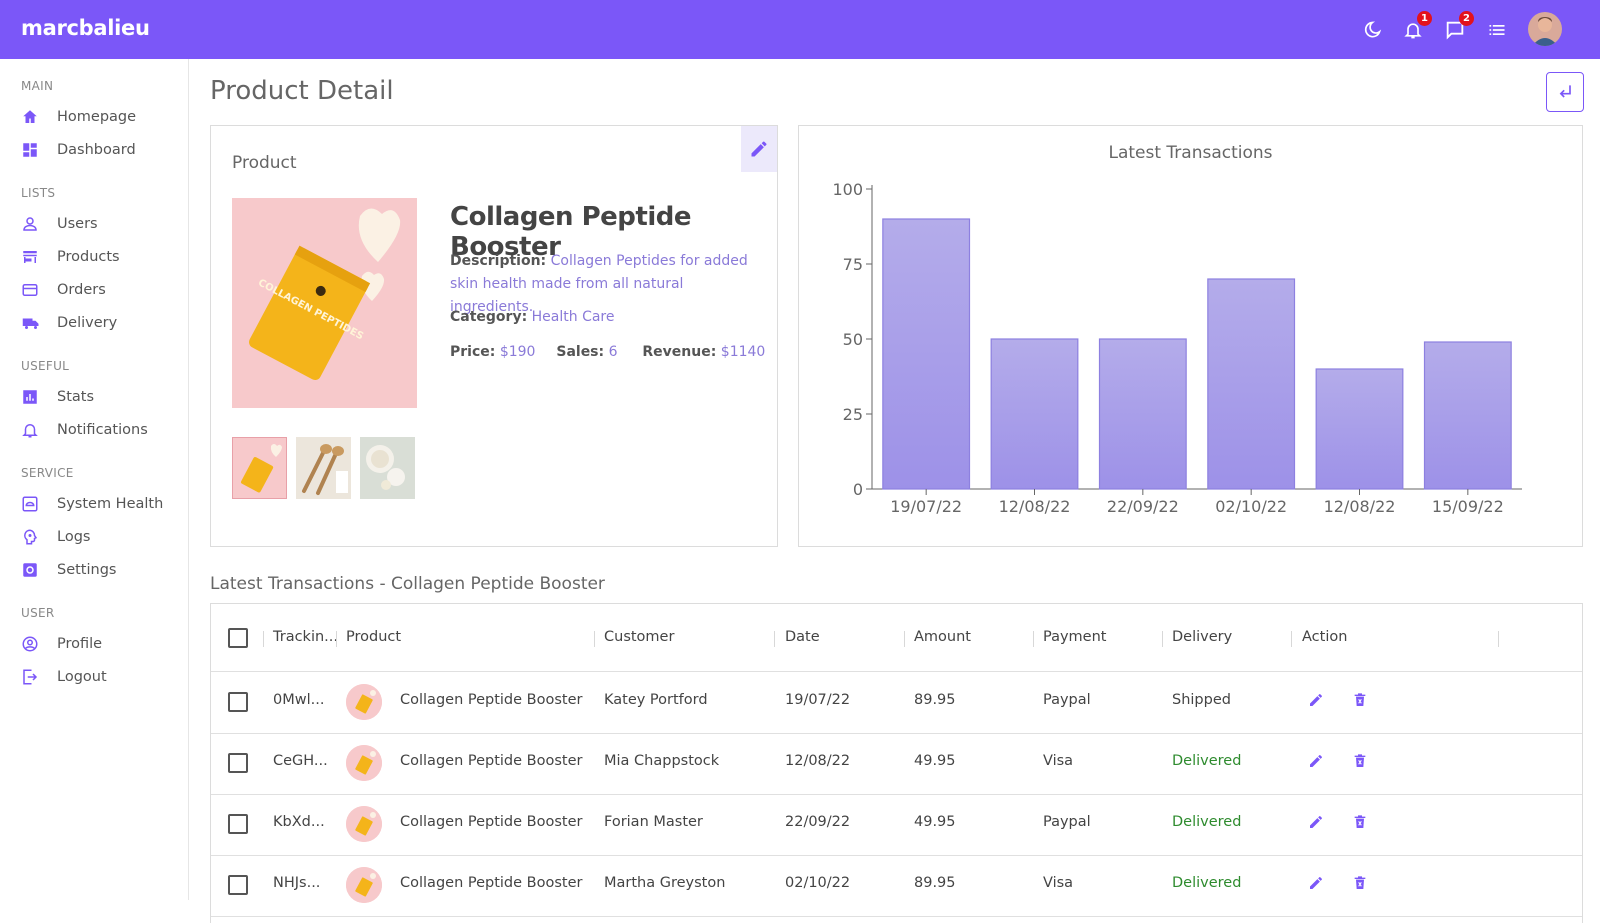 This screenshot has width=1600, height=923. Describe the element at coordinates (101, 290) in the screenshot. I see `sidebar-item-orders: Orders` at that location.